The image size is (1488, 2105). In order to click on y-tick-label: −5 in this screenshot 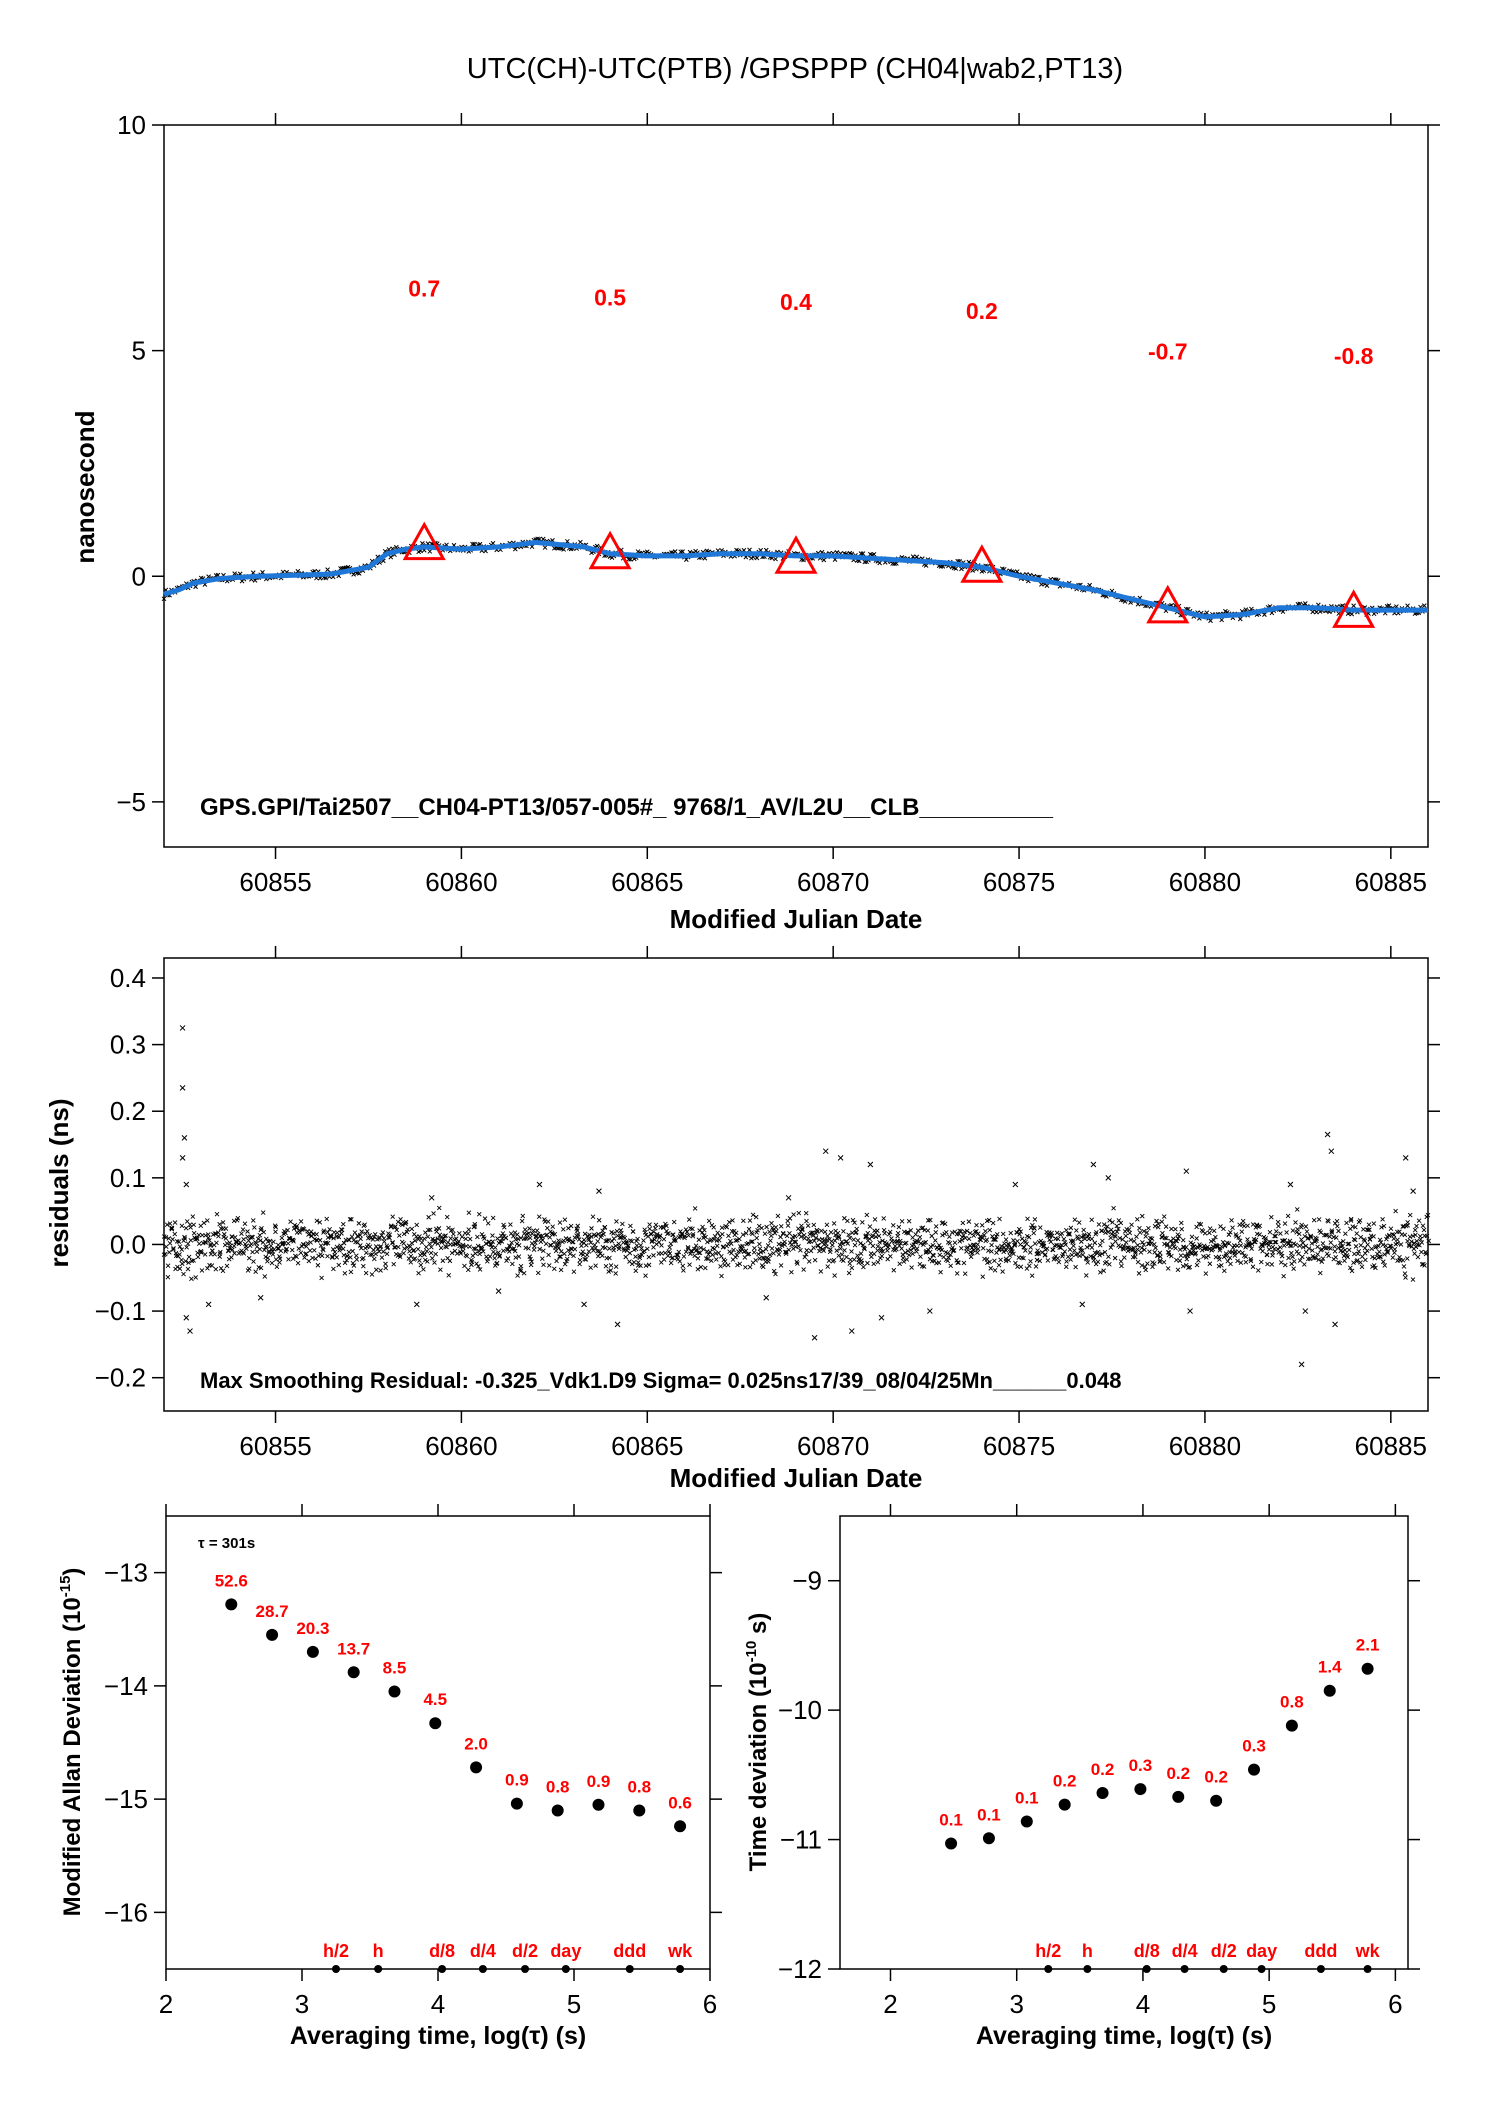, I will do `click(131, 802)`.